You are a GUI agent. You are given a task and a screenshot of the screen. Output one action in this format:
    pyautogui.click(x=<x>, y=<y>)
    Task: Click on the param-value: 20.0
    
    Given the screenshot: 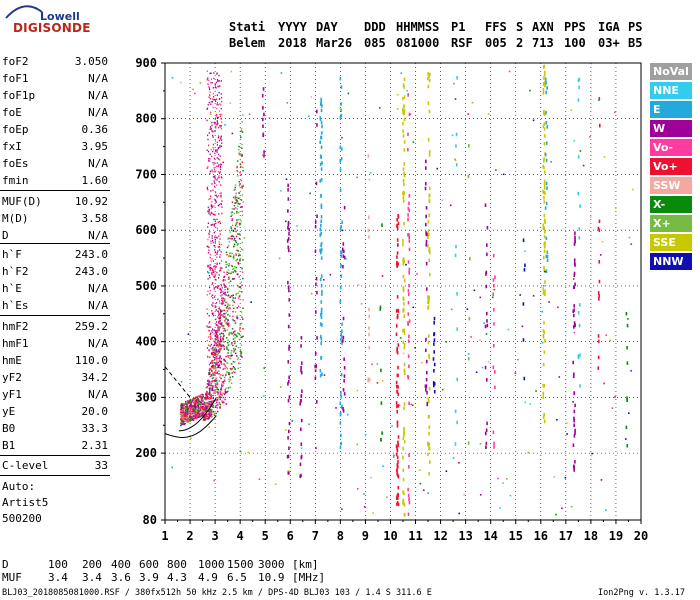 What is the action you would take?
    pyautogui.click(x=95, y=411)
    